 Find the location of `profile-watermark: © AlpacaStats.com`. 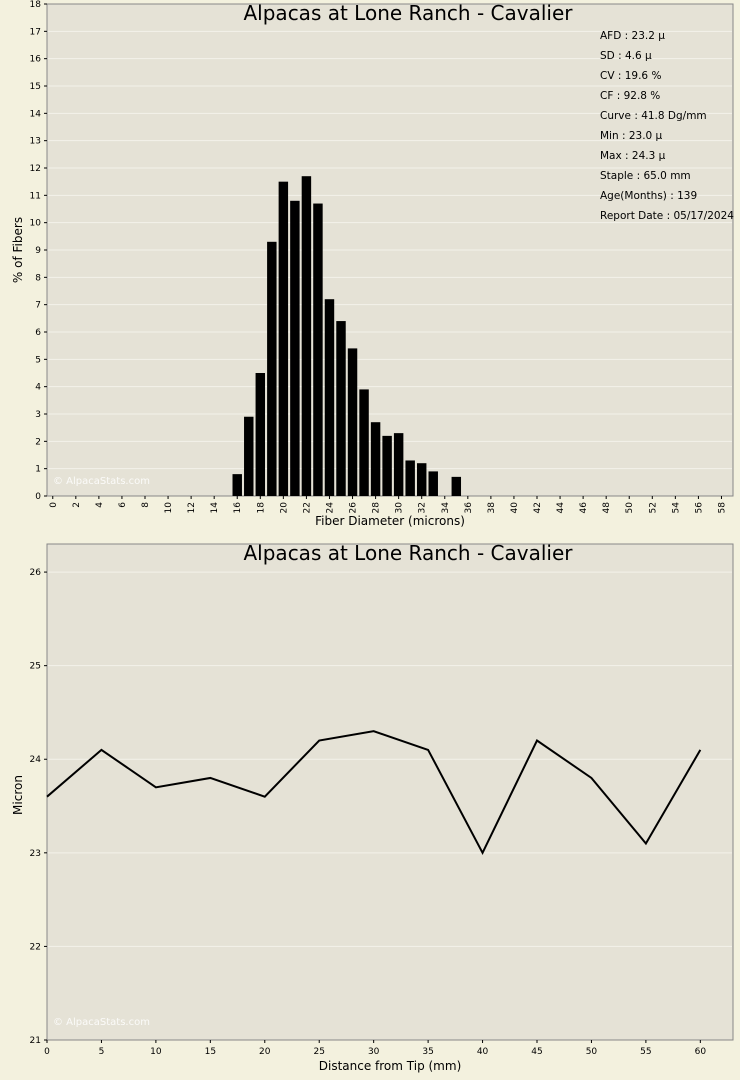

profile-watermark: © AlpacaStats.com is located at coordinates (101, 1022).